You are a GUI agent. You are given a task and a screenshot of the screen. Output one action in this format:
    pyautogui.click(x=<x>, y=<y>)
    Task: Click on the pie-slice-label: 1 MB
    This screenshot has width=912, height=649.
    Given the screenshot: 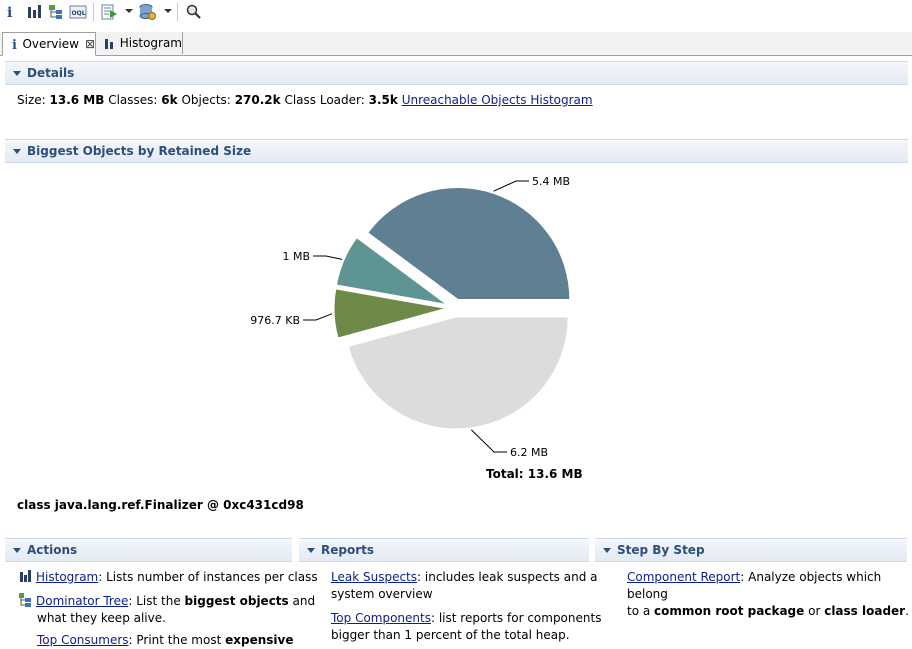 What is the action you would take?
    pyautogui.click(x=296, y=256)
    